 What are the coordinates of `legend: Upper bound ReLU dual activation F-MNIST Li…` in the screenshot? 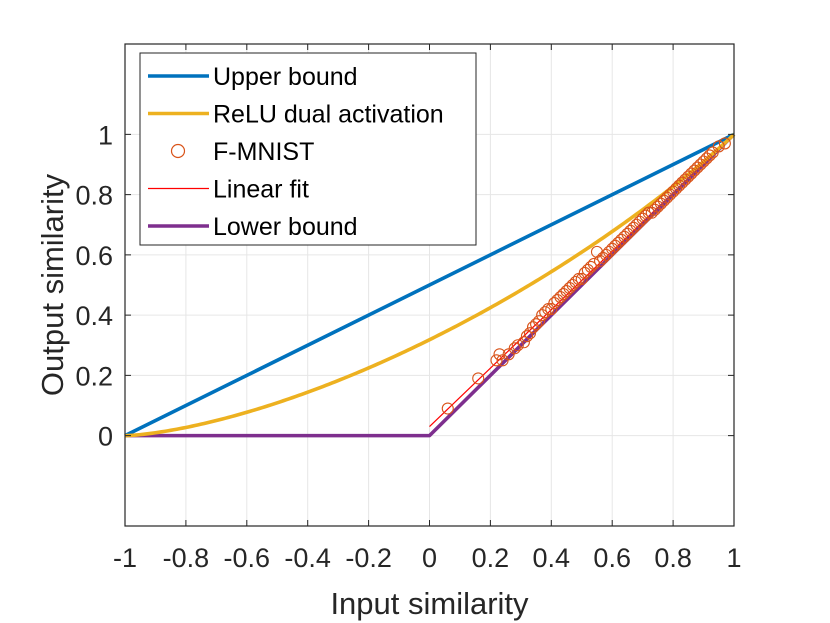 It's located at (308, 149).